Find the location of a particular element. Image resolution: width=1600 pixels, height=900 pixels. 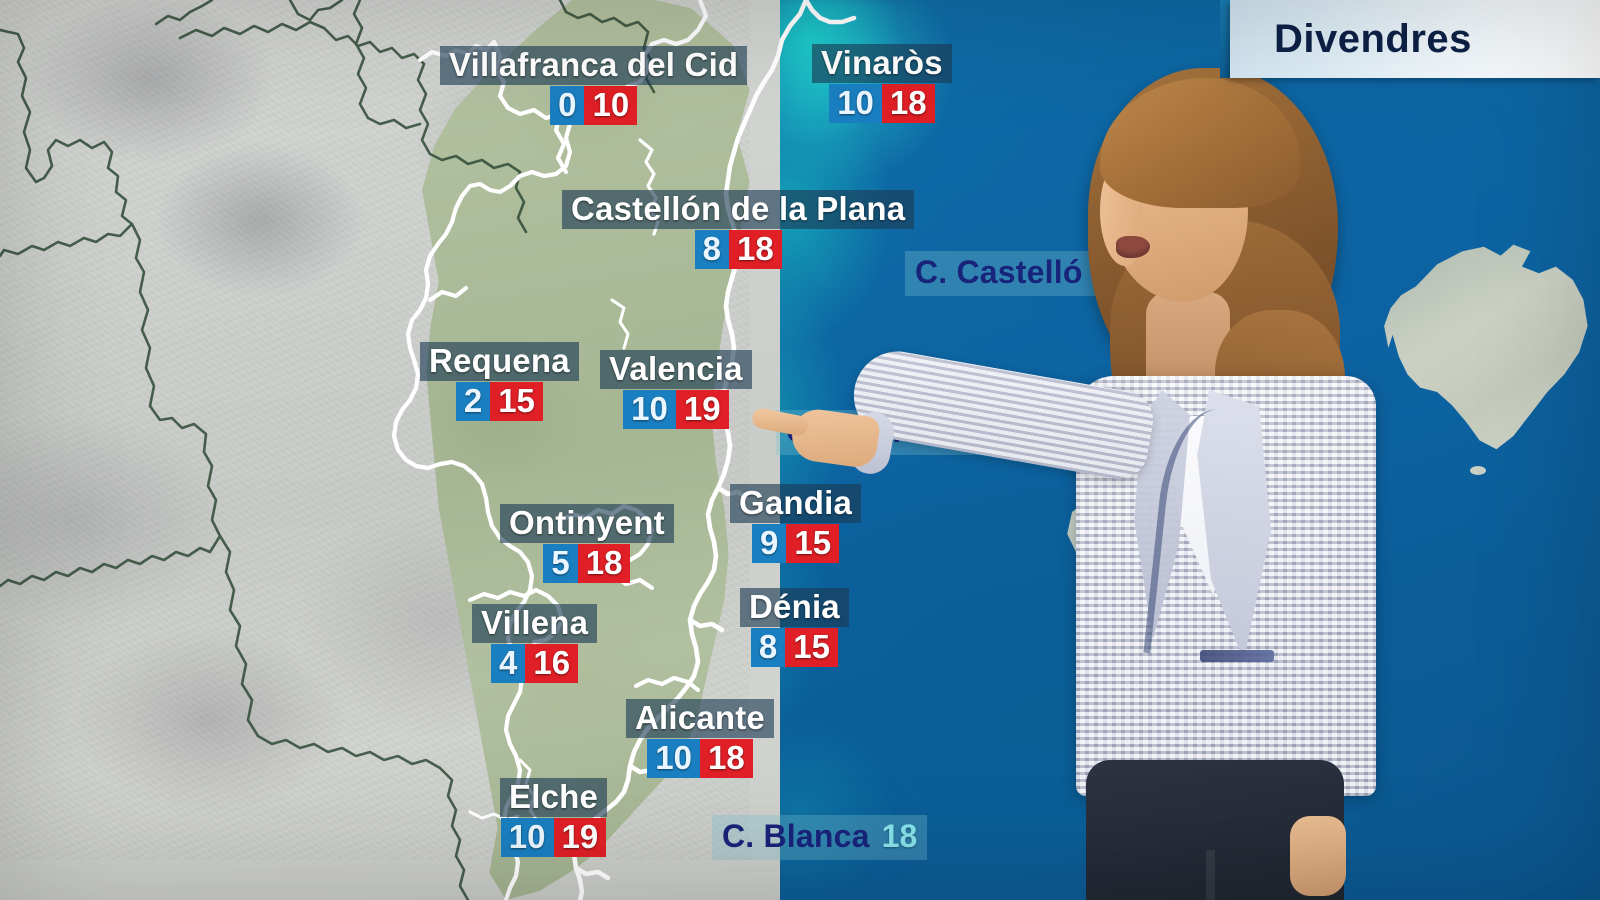

city-label-castellon-de-la-plana: Castellón de la Plana 8 18 is located at coordinates (738, 229).